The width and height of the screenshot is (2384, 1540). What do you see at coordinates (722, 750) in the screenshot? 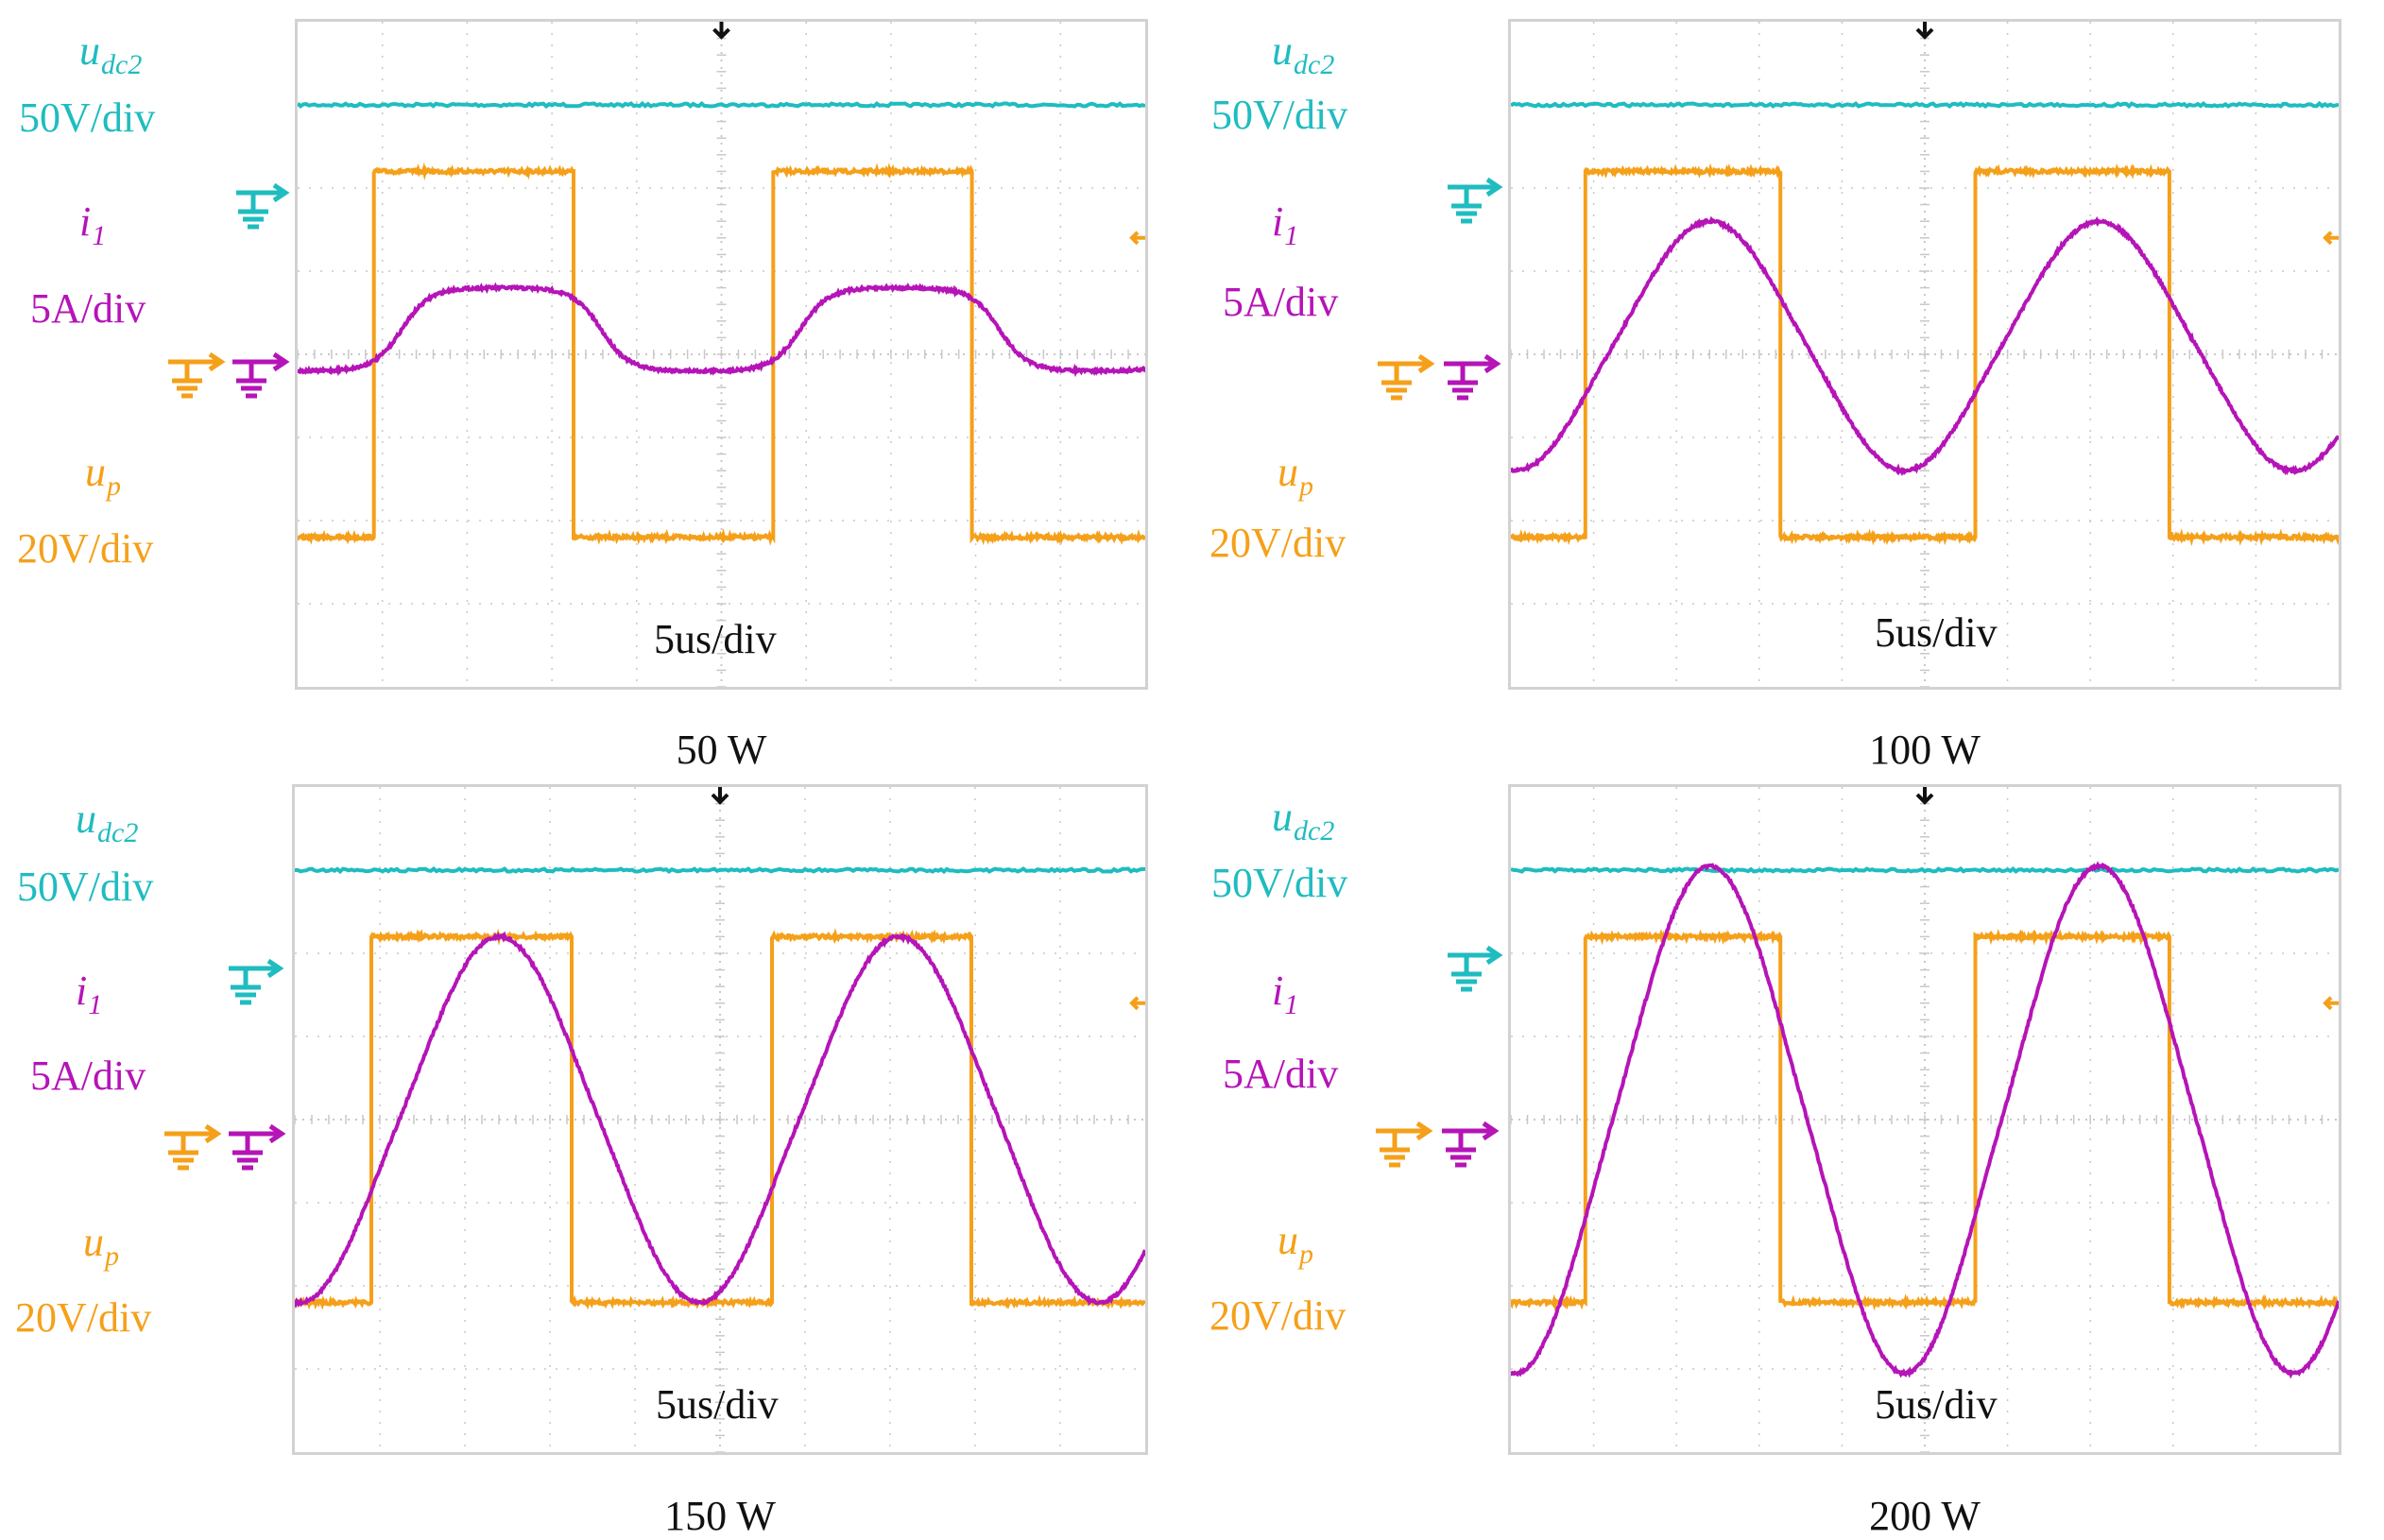
I see `panel-title: 50 W` at bounding box center [722, 750].